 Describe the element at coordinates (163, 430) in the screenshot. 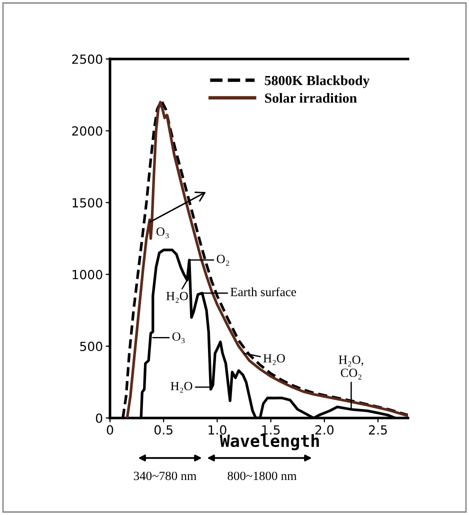

I see `x-tick-label: 0.5` at that location.